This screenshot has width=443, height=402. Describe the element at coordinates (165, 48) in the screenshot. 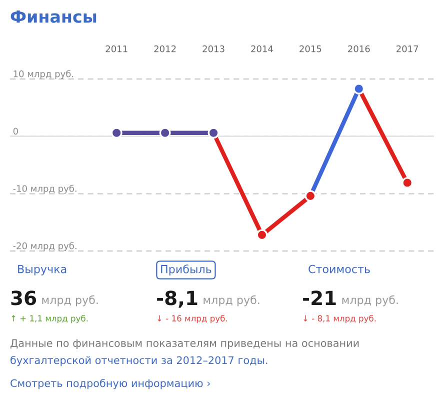

I see `x-tick-label: 2012` at that location.